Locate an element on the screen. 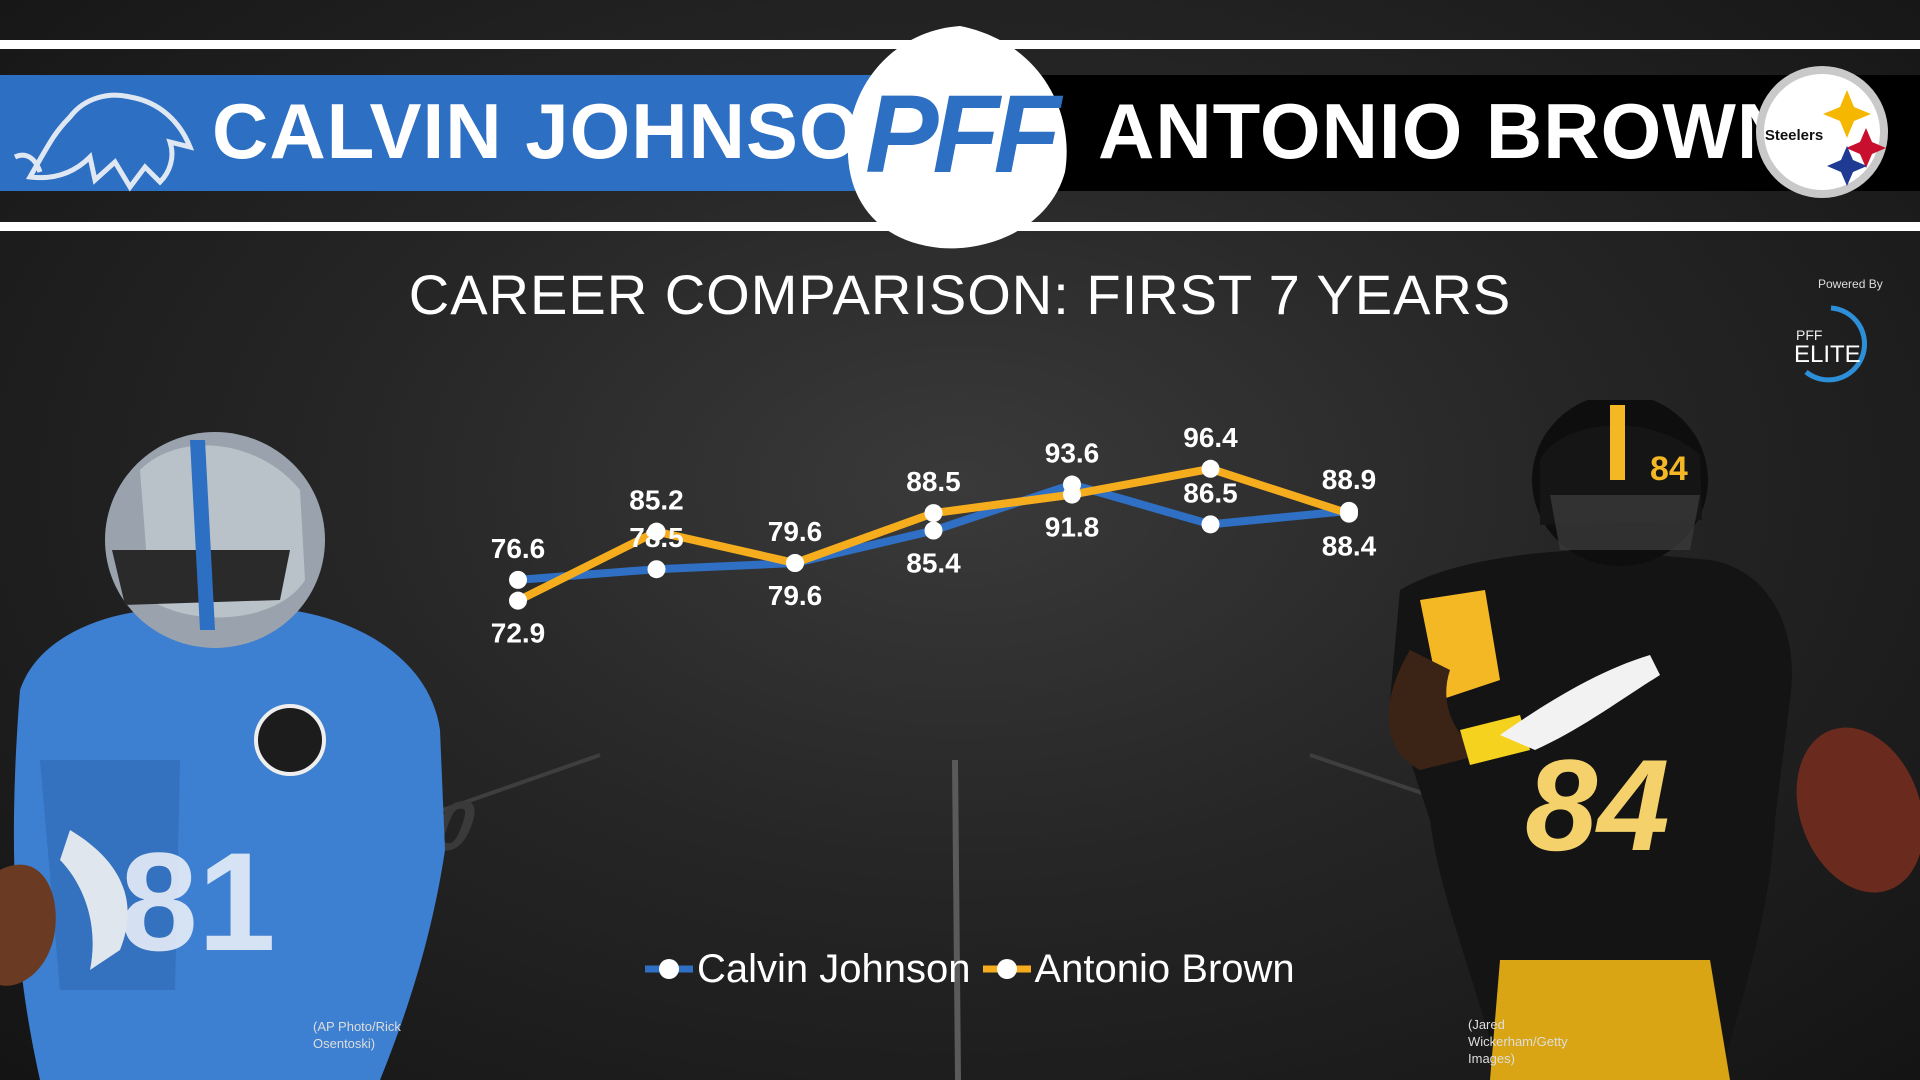 This screenshot has height=1080, width=1920. legend-marker-calvin-johnson-icon is located at coordinates (669, 969).